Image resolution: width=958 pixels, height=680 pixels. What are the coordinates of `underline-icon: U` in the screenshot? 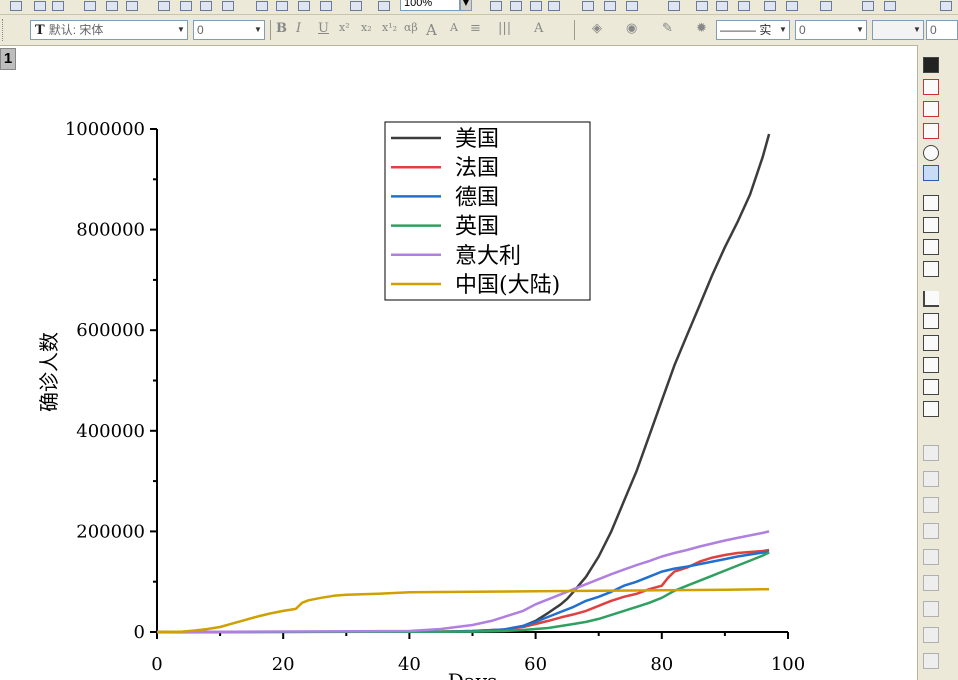 It's located at (323, 28).